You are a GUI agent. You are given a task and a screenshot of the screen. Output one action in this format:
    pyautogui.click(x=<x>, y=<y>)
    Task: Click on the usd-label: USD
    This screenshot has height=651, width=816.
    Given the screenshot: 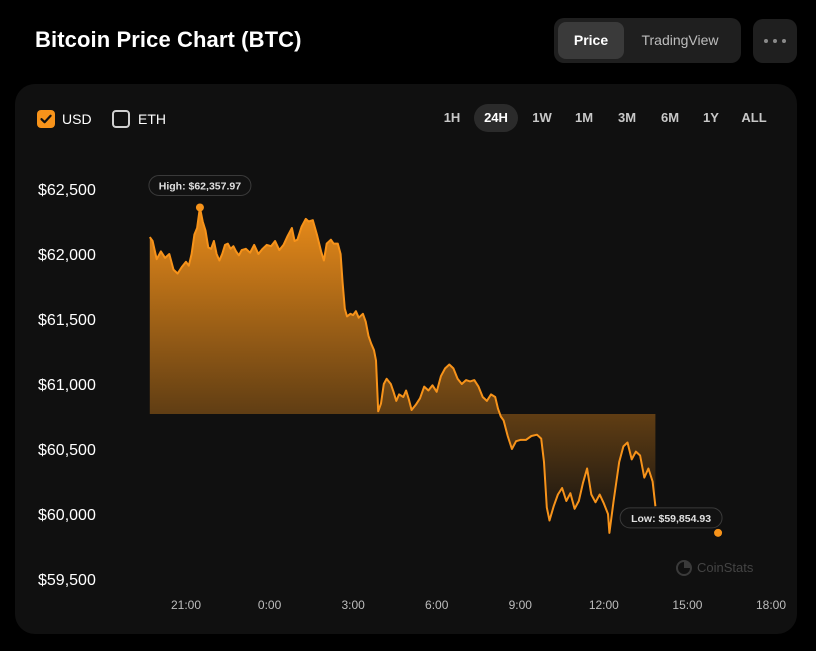 What is the action you would take?
    pyautogui.click(x=77, y=119)
    